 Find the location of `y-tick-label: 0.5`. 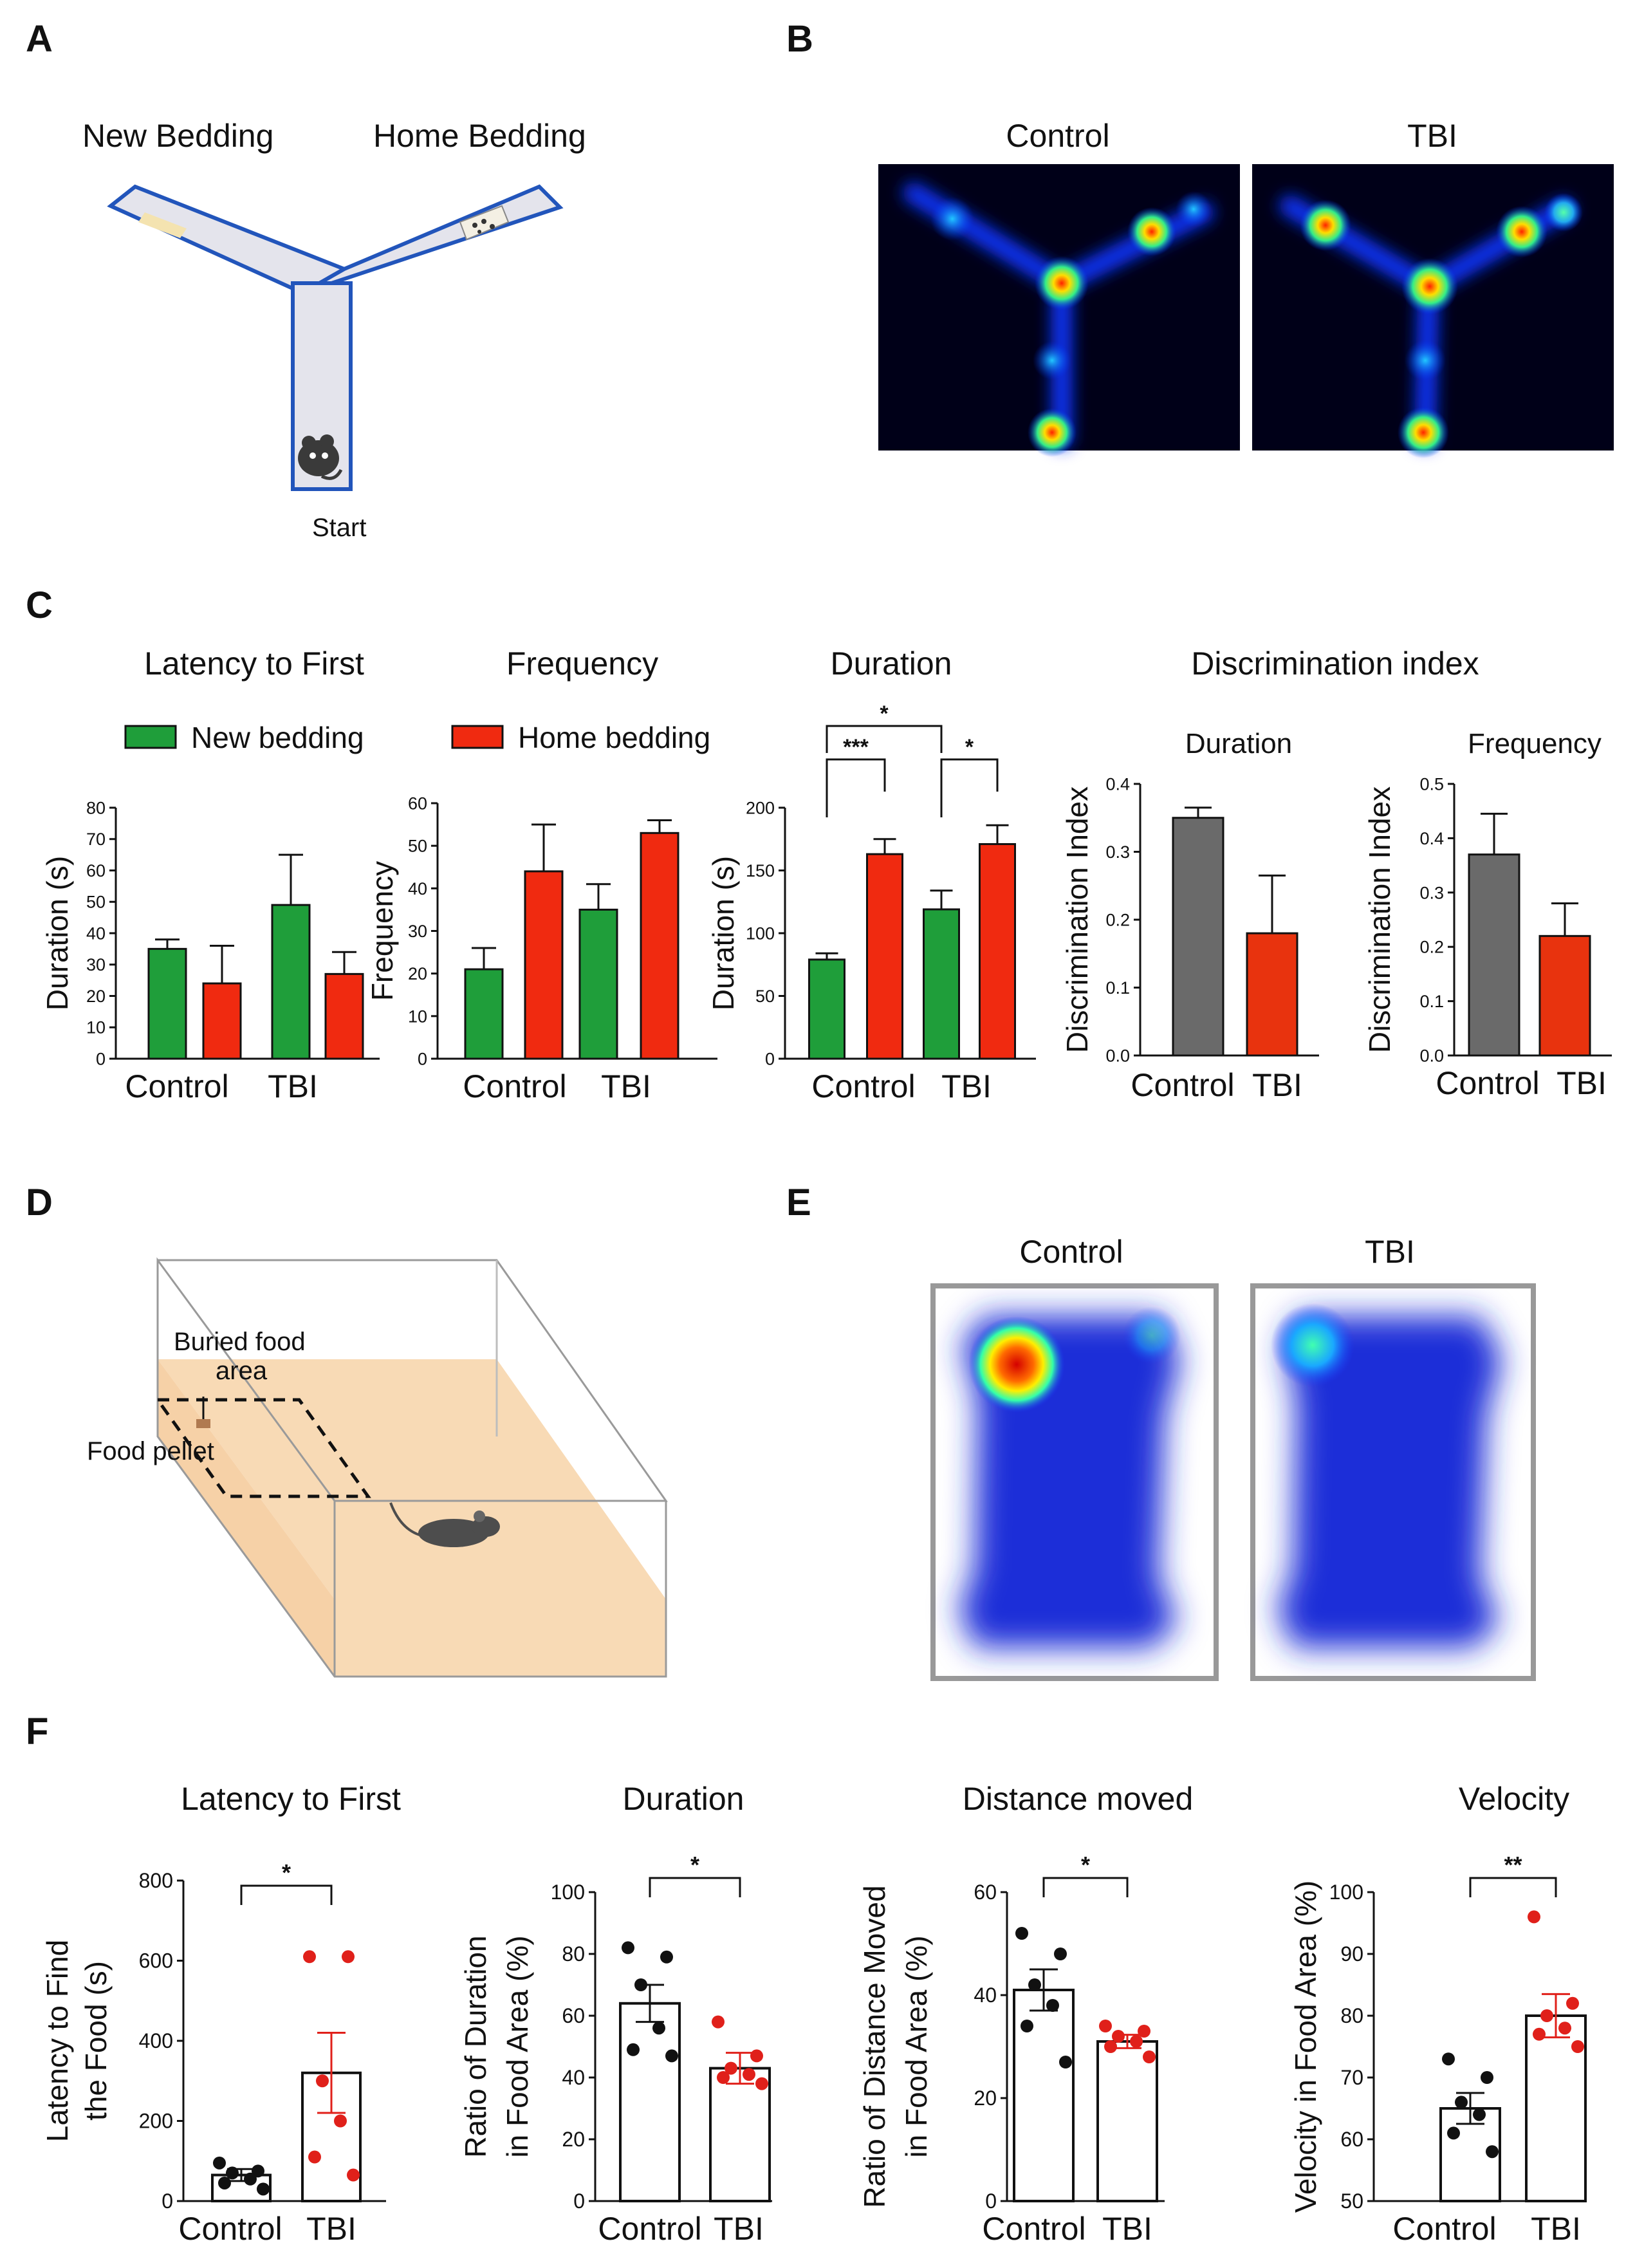

y-tick-label: 0.5 is located at coordinates (1431, 784).